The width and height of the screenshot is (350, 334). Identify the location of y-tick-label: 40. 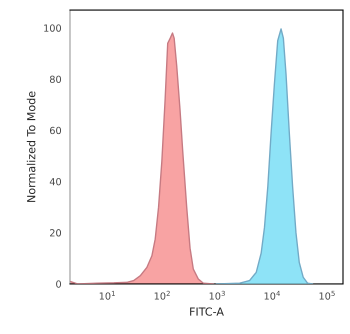
(56, 182).